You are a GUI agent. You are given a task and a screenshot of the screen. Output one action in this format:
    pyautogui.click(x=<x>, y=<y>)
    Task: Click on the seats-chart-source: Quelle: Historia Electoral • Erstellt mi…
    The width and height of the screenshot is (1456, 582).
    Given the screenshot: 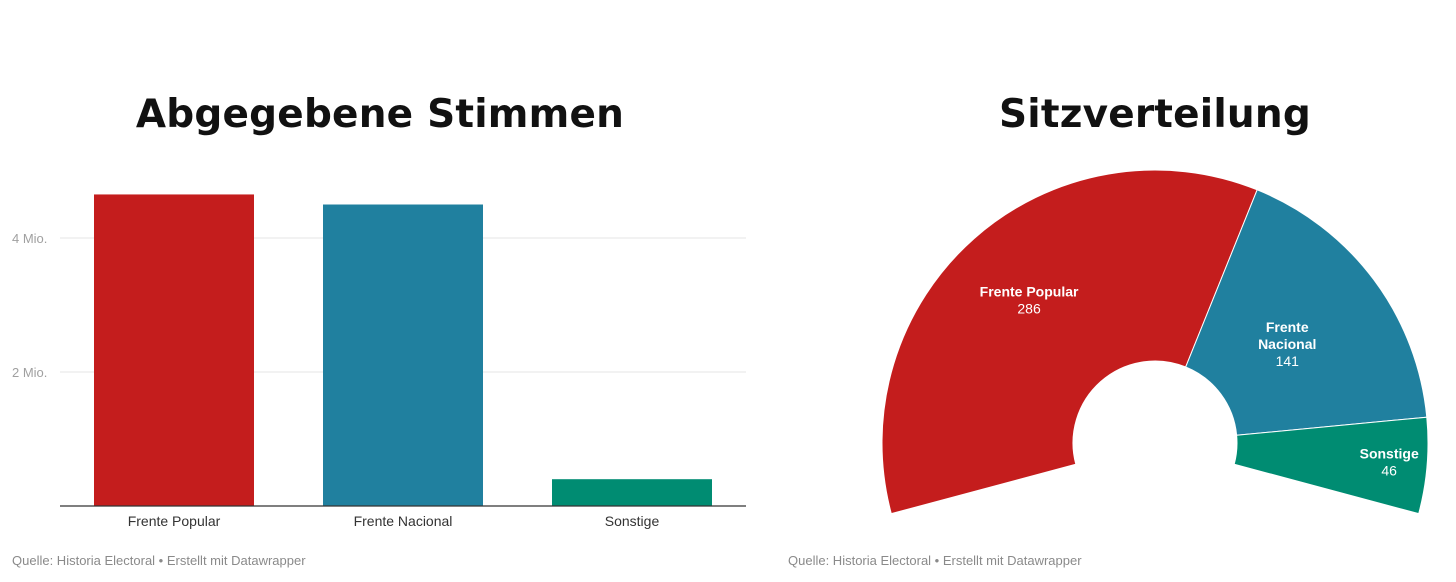 What is the action you would take?
    pyautogui.click(x=935, y=560)
    